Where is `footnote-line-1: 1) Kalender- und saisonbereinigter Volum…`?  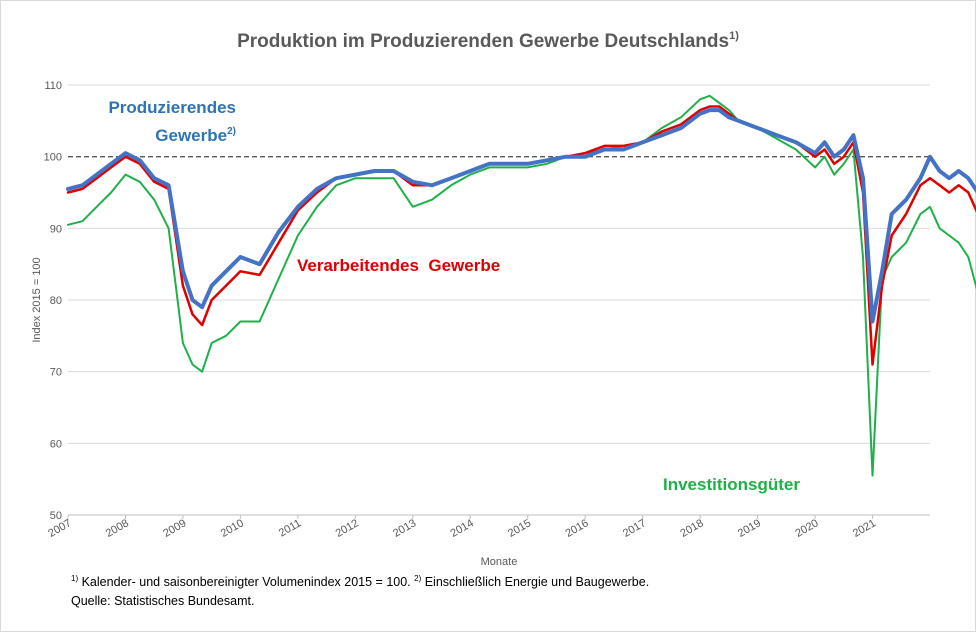
footnote-line-1: 1) Kalender- und saisonbereinigter Volum… is located at coordinates (360, 581).